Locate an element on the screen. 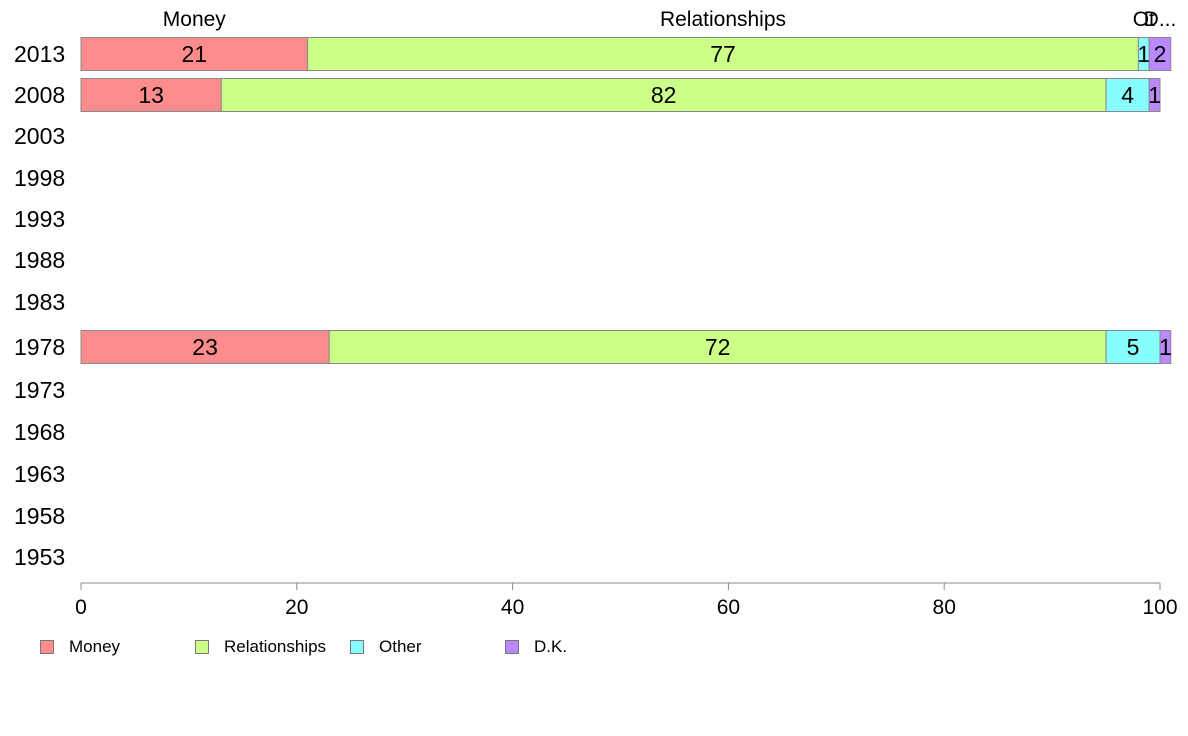  category-label: 1983 is located at coordinates (39, 302).